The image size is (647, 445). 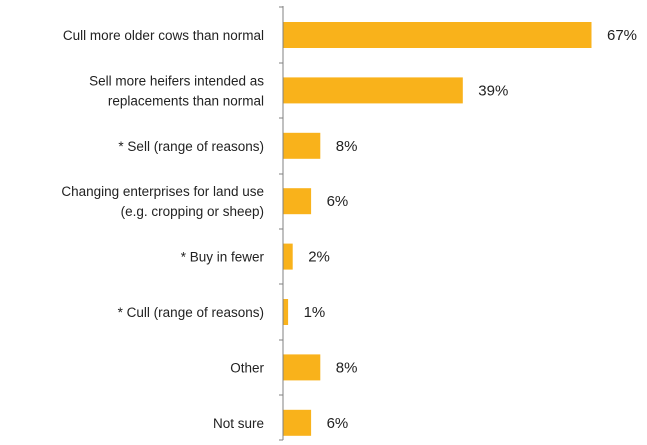 I want to click on category-label-line: Not sure, so click(x=238, y=423).